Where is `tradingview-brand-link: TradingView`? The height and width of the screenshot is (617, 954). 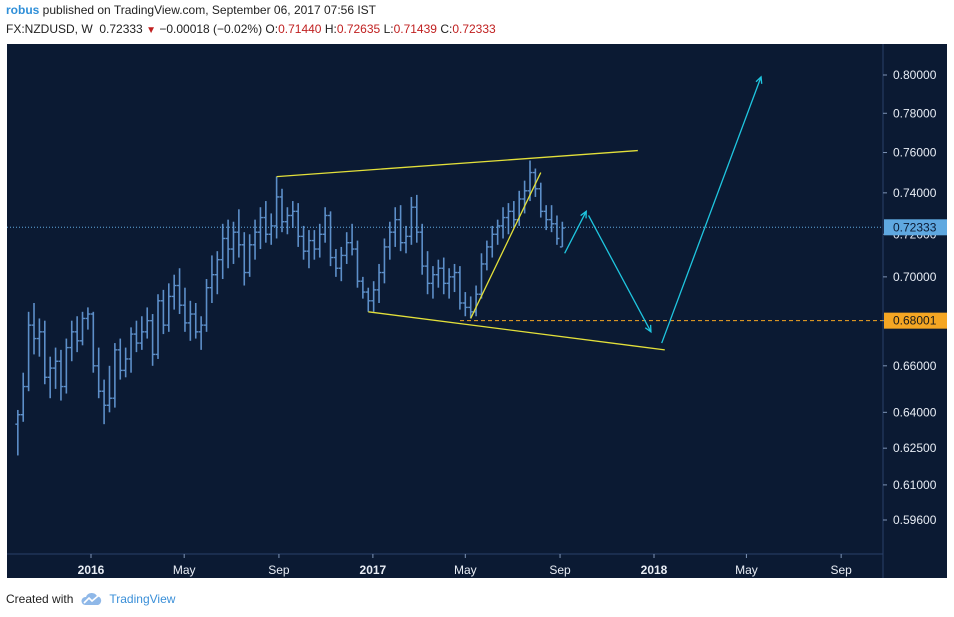
tradingview-brand-link: TradingView is located at coordinates (142, 599).